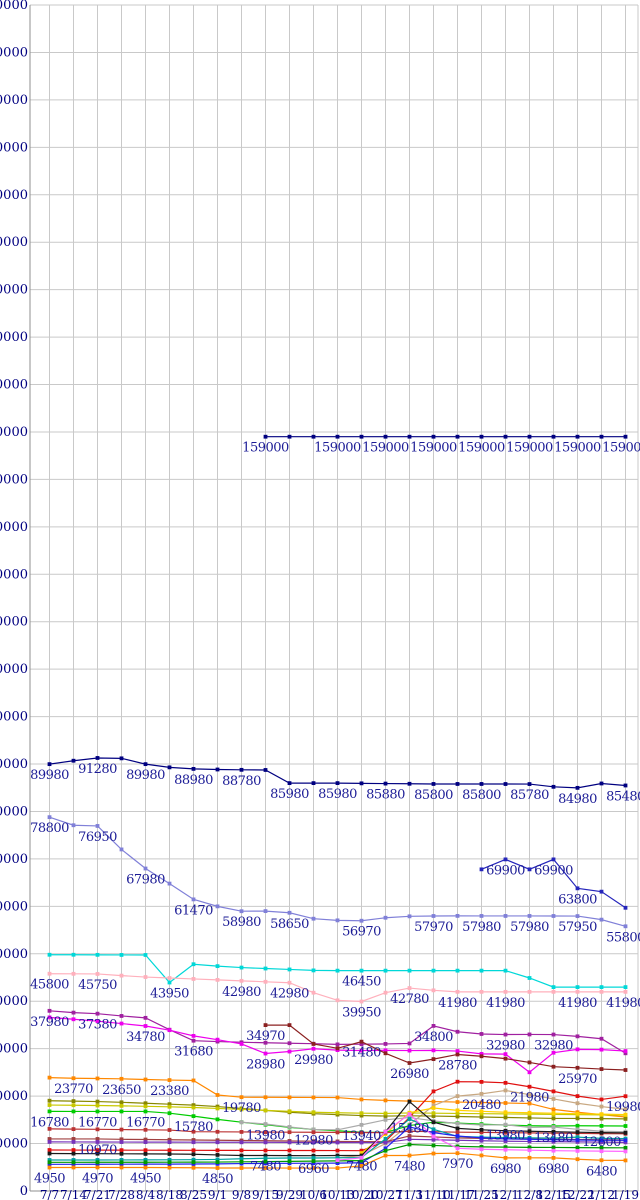 This screenshot has height=1200, width=640. I want to click on x-tick-label: 12/8, so click(529, 1194).